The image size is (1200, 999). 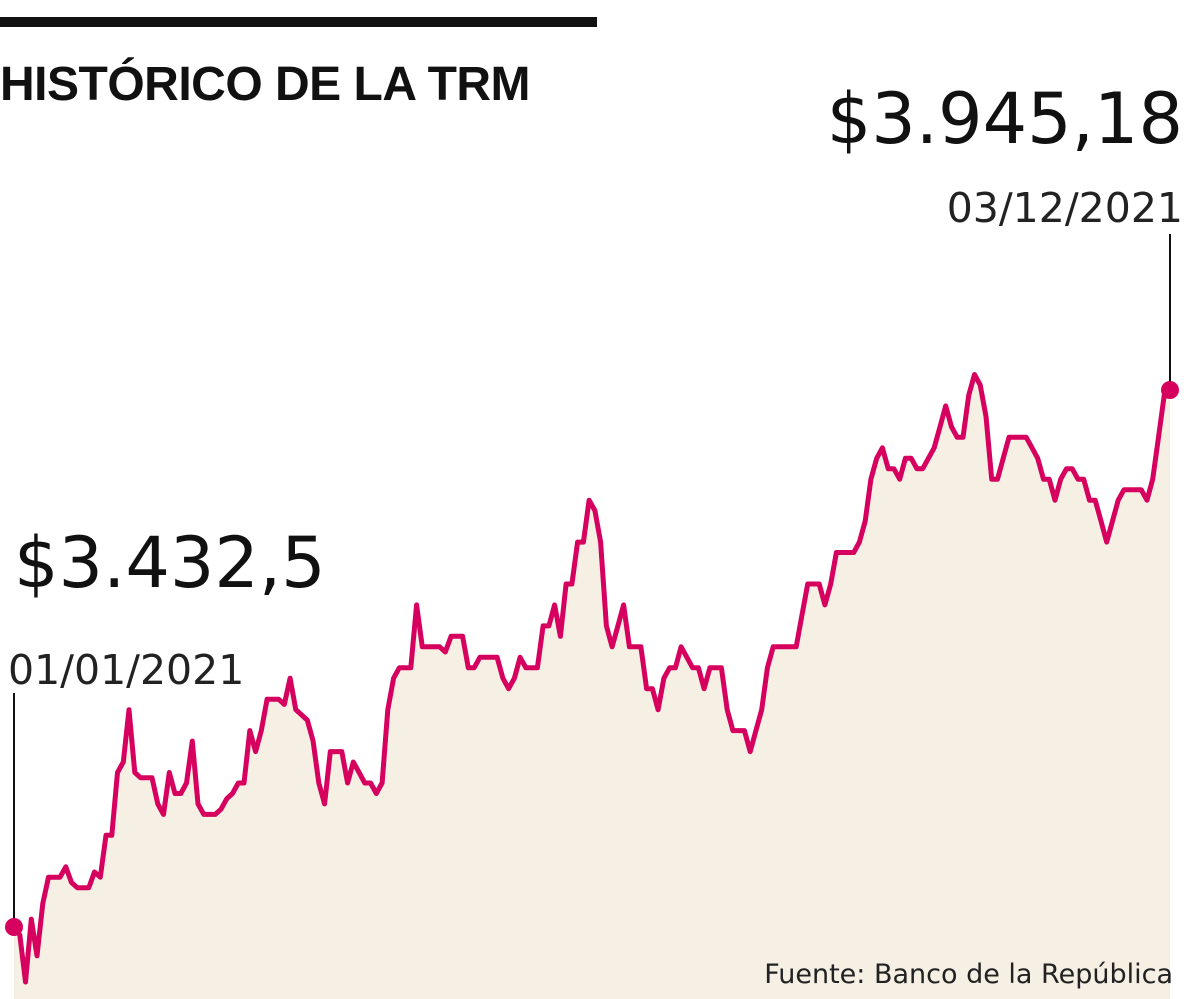 What do you see at coordinates (968, 974) in the screenshot?
I see `source-note: Fuente: Banco de la República` at bounding box center [968, 974].